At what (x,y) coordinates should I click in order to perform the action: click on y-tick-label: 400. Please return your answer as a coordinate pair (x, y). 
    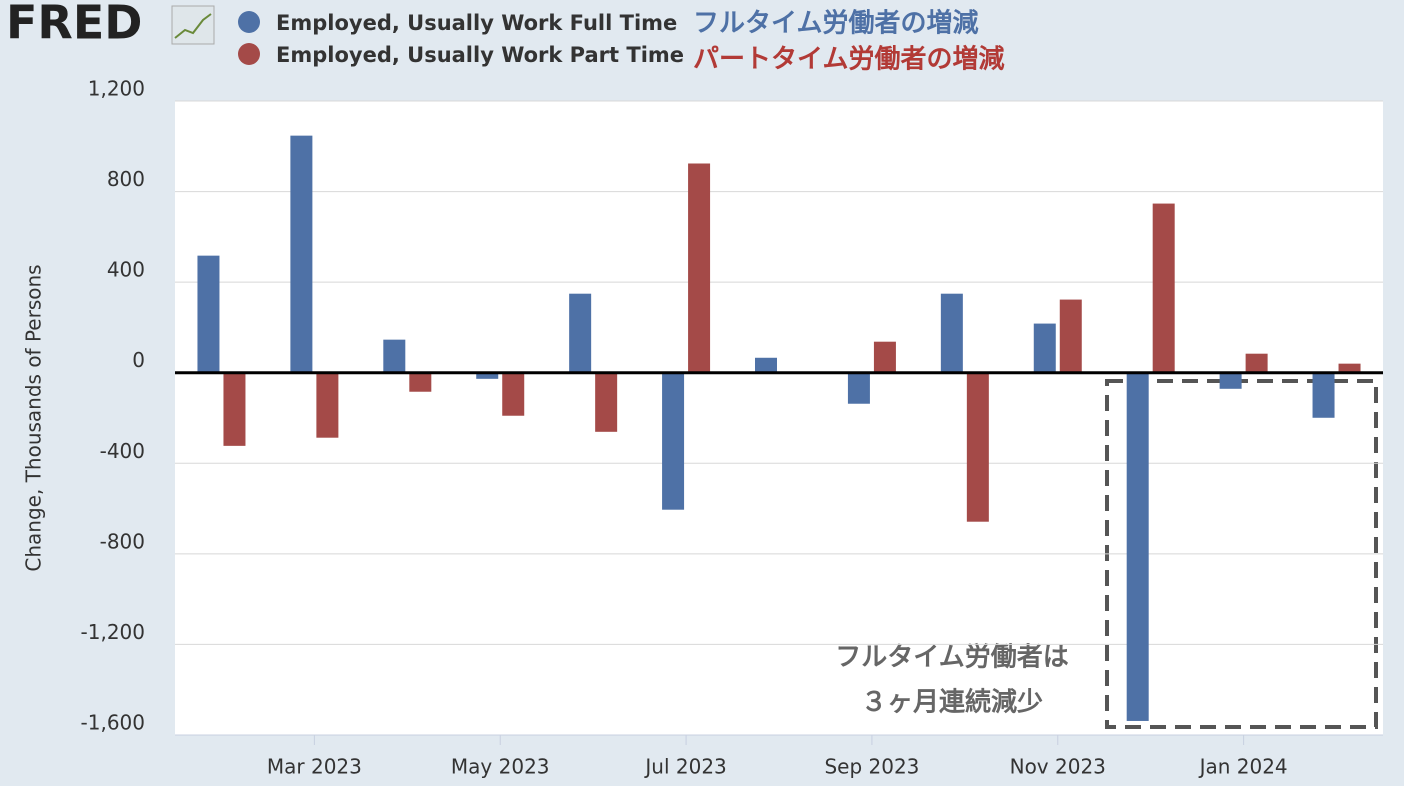
    Looking at the image, I should click on (126, 270).